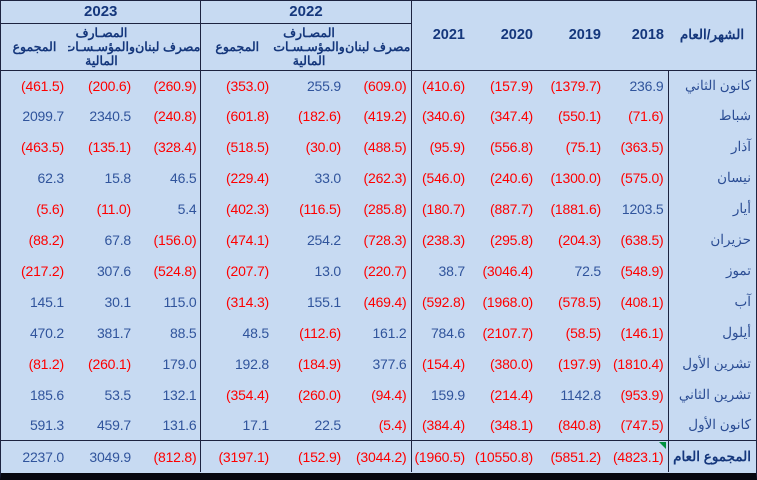 Image resolution: width=757 pixels, height=480 pixels. I want to click on value-cell: (353.0), so click(236, 85).